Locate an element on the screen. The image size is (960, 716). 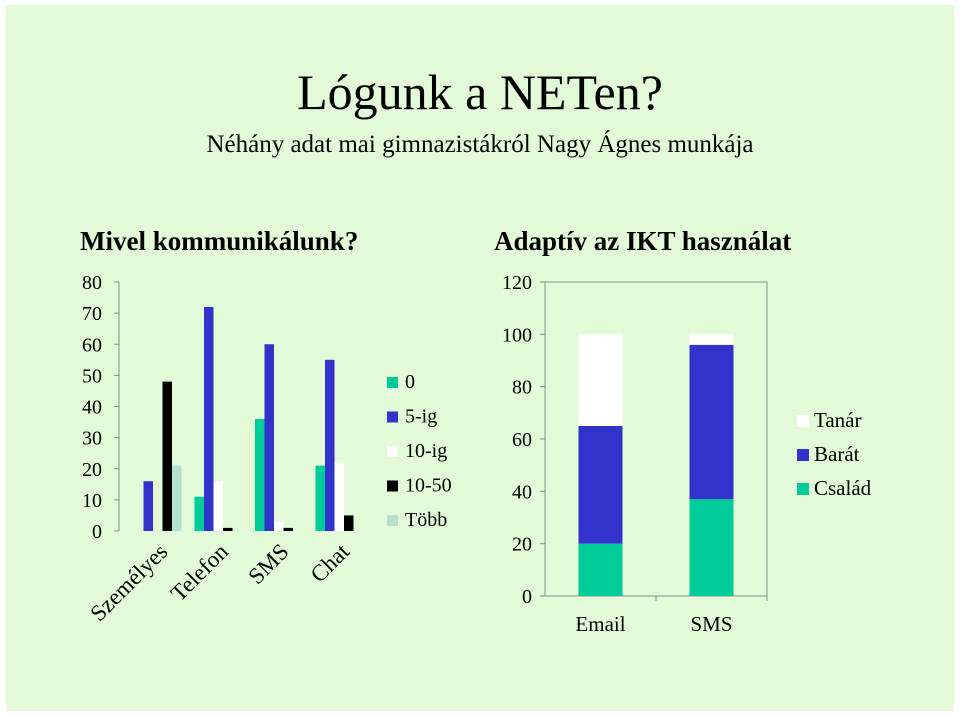
chart1-bar-sms-5-ig is located at coordinates (269, 437).